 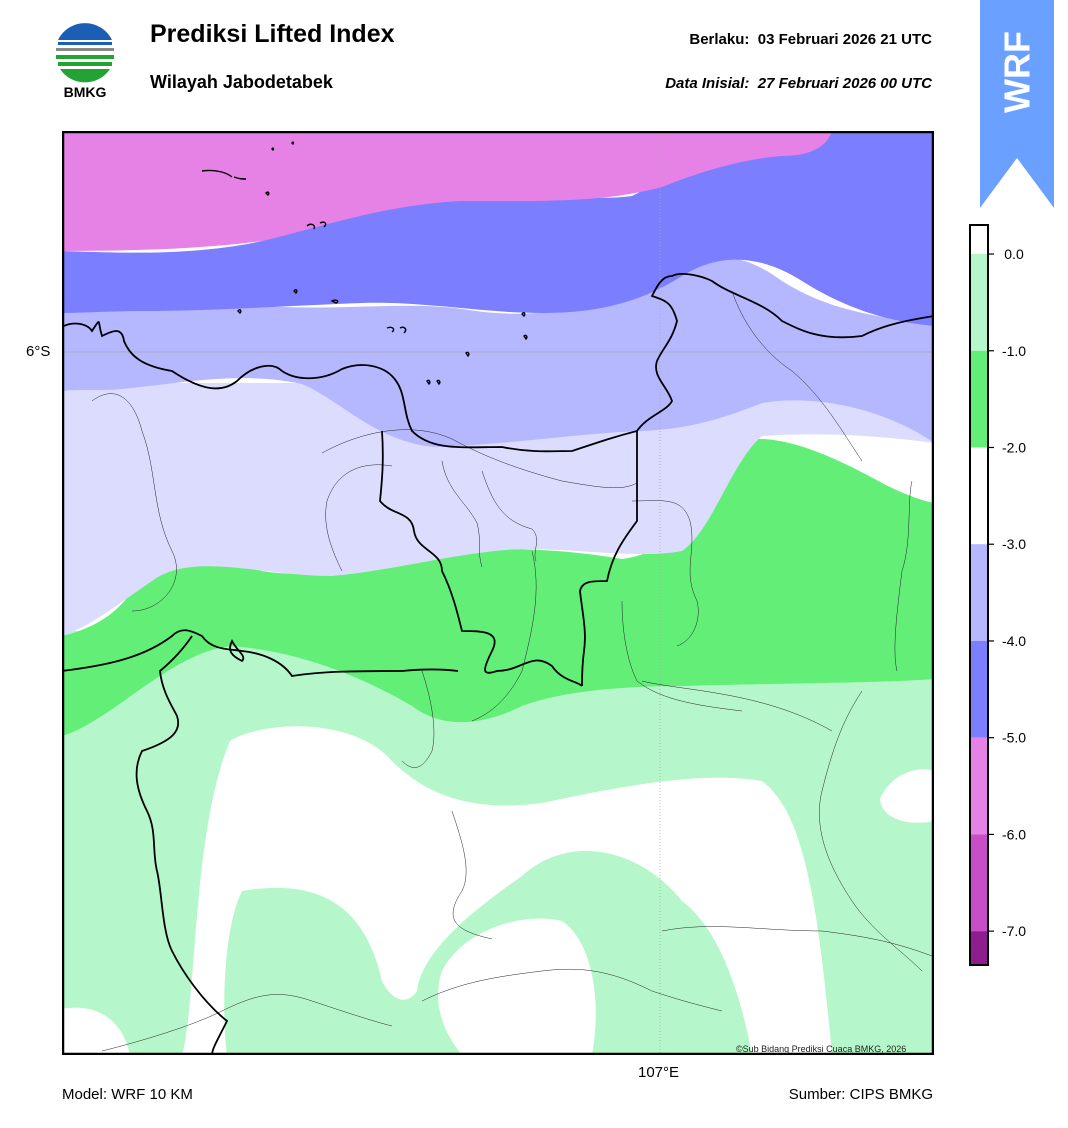 I want to click on valid-value: 03 Februari 2026 21 UTC, so click(x=844, y=39).